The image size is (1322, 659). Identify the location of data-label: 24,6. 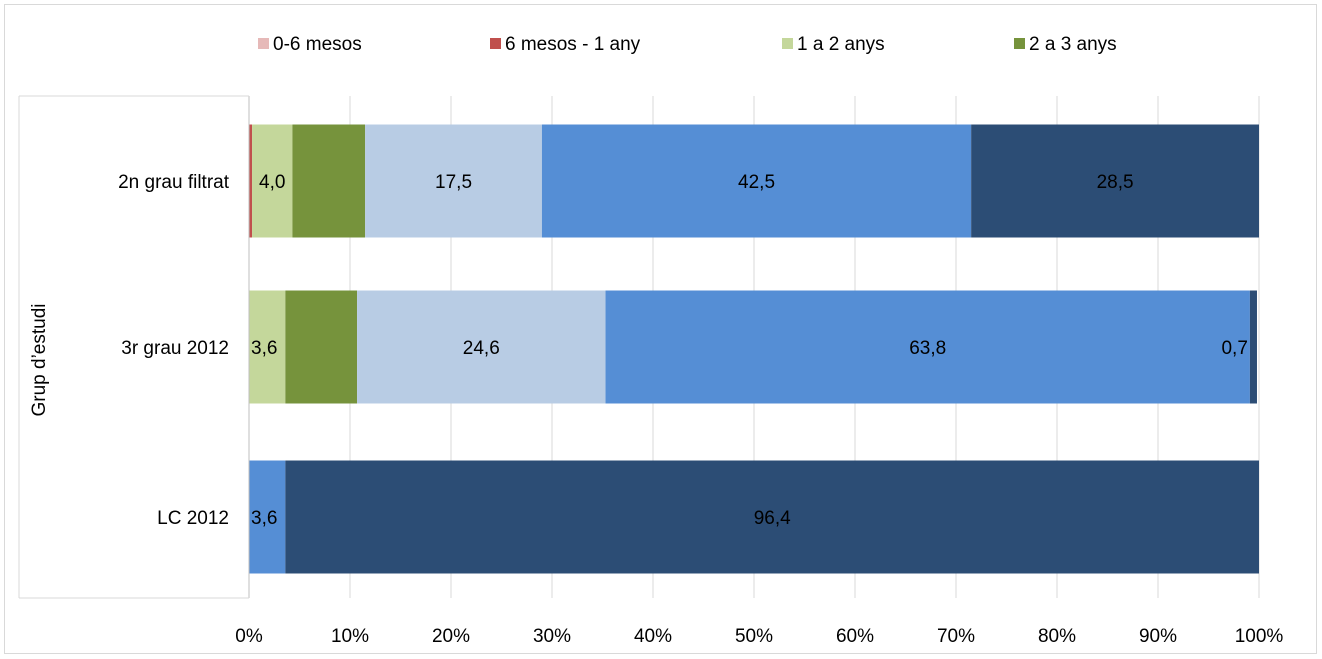
(481, 348).